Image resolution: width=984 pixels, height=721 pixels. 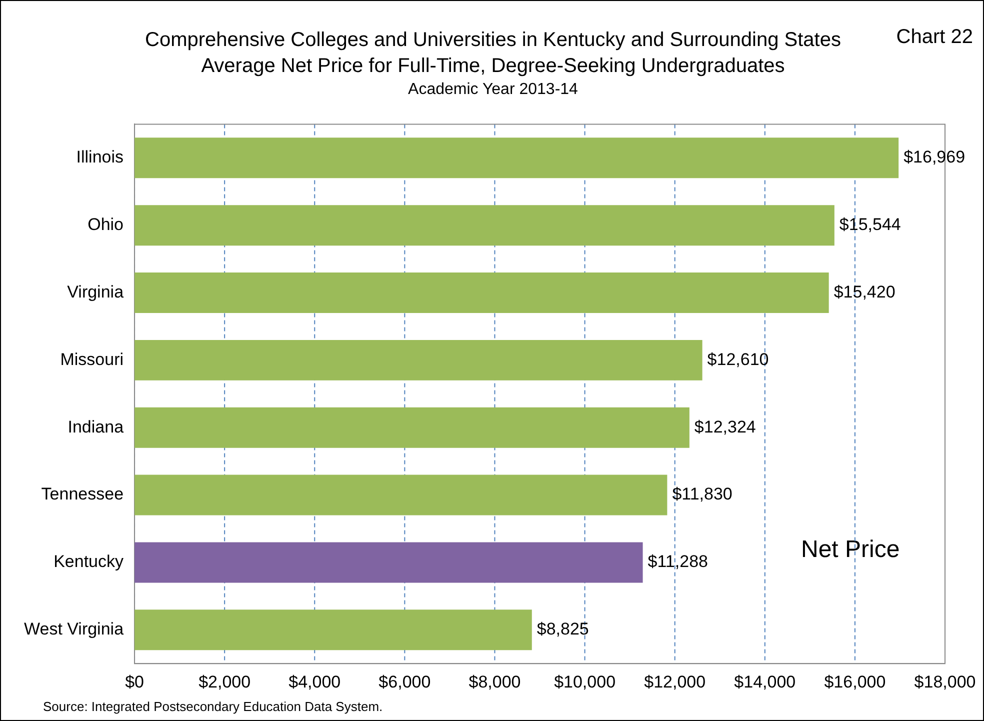 I want to click on x-tick-label: $12,000, so click(x=675, y=682).